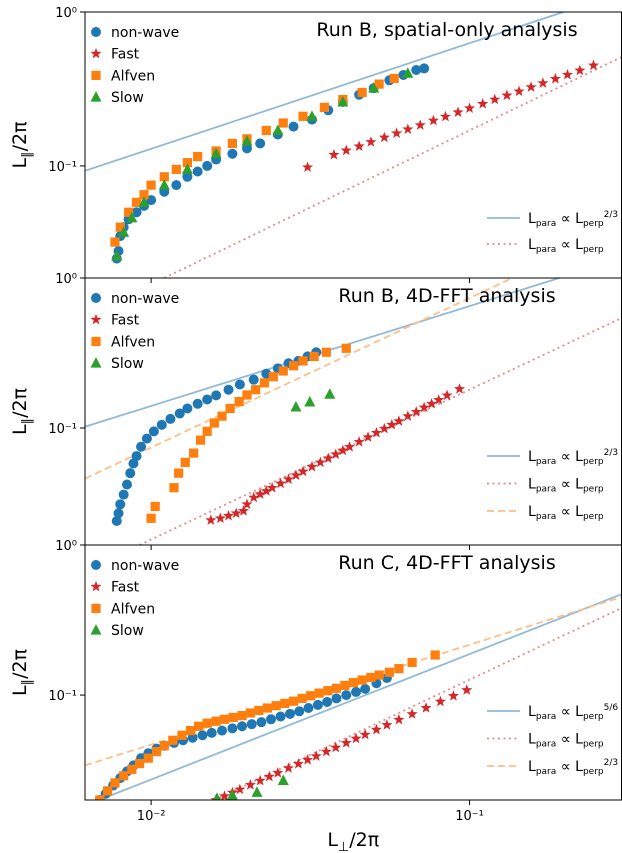 Image resolution: width=622 pixels, height=853 pixels. What do you see at coordinates (417, 703) in the screenshot?
I see `fit-line` at bounding box center [417, 703].